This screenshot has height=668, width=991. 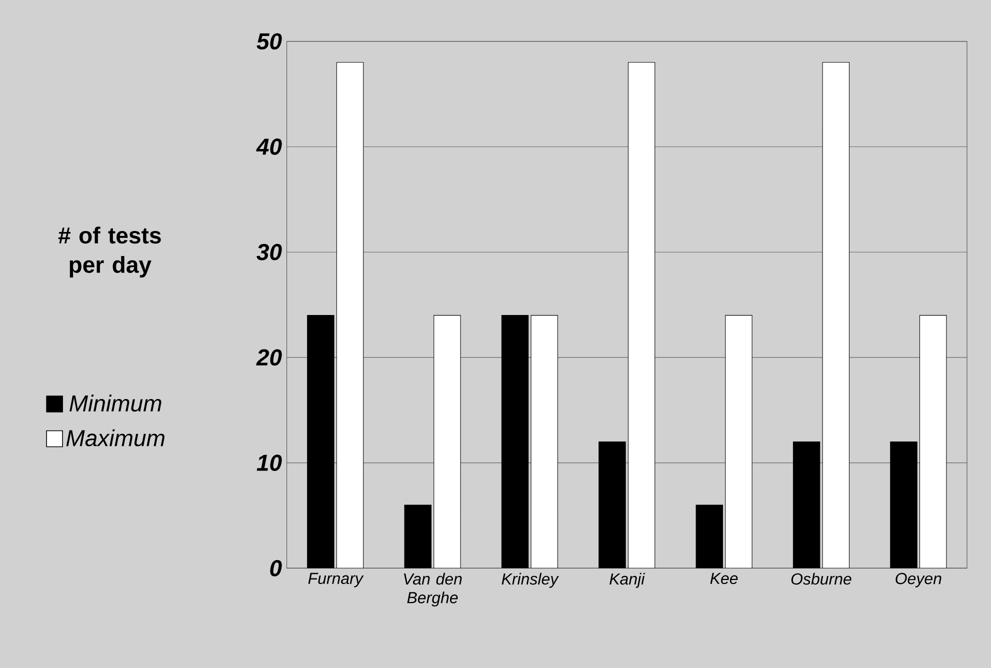 I want to click on legend-label: Minimum, so click(x=116, y=403).